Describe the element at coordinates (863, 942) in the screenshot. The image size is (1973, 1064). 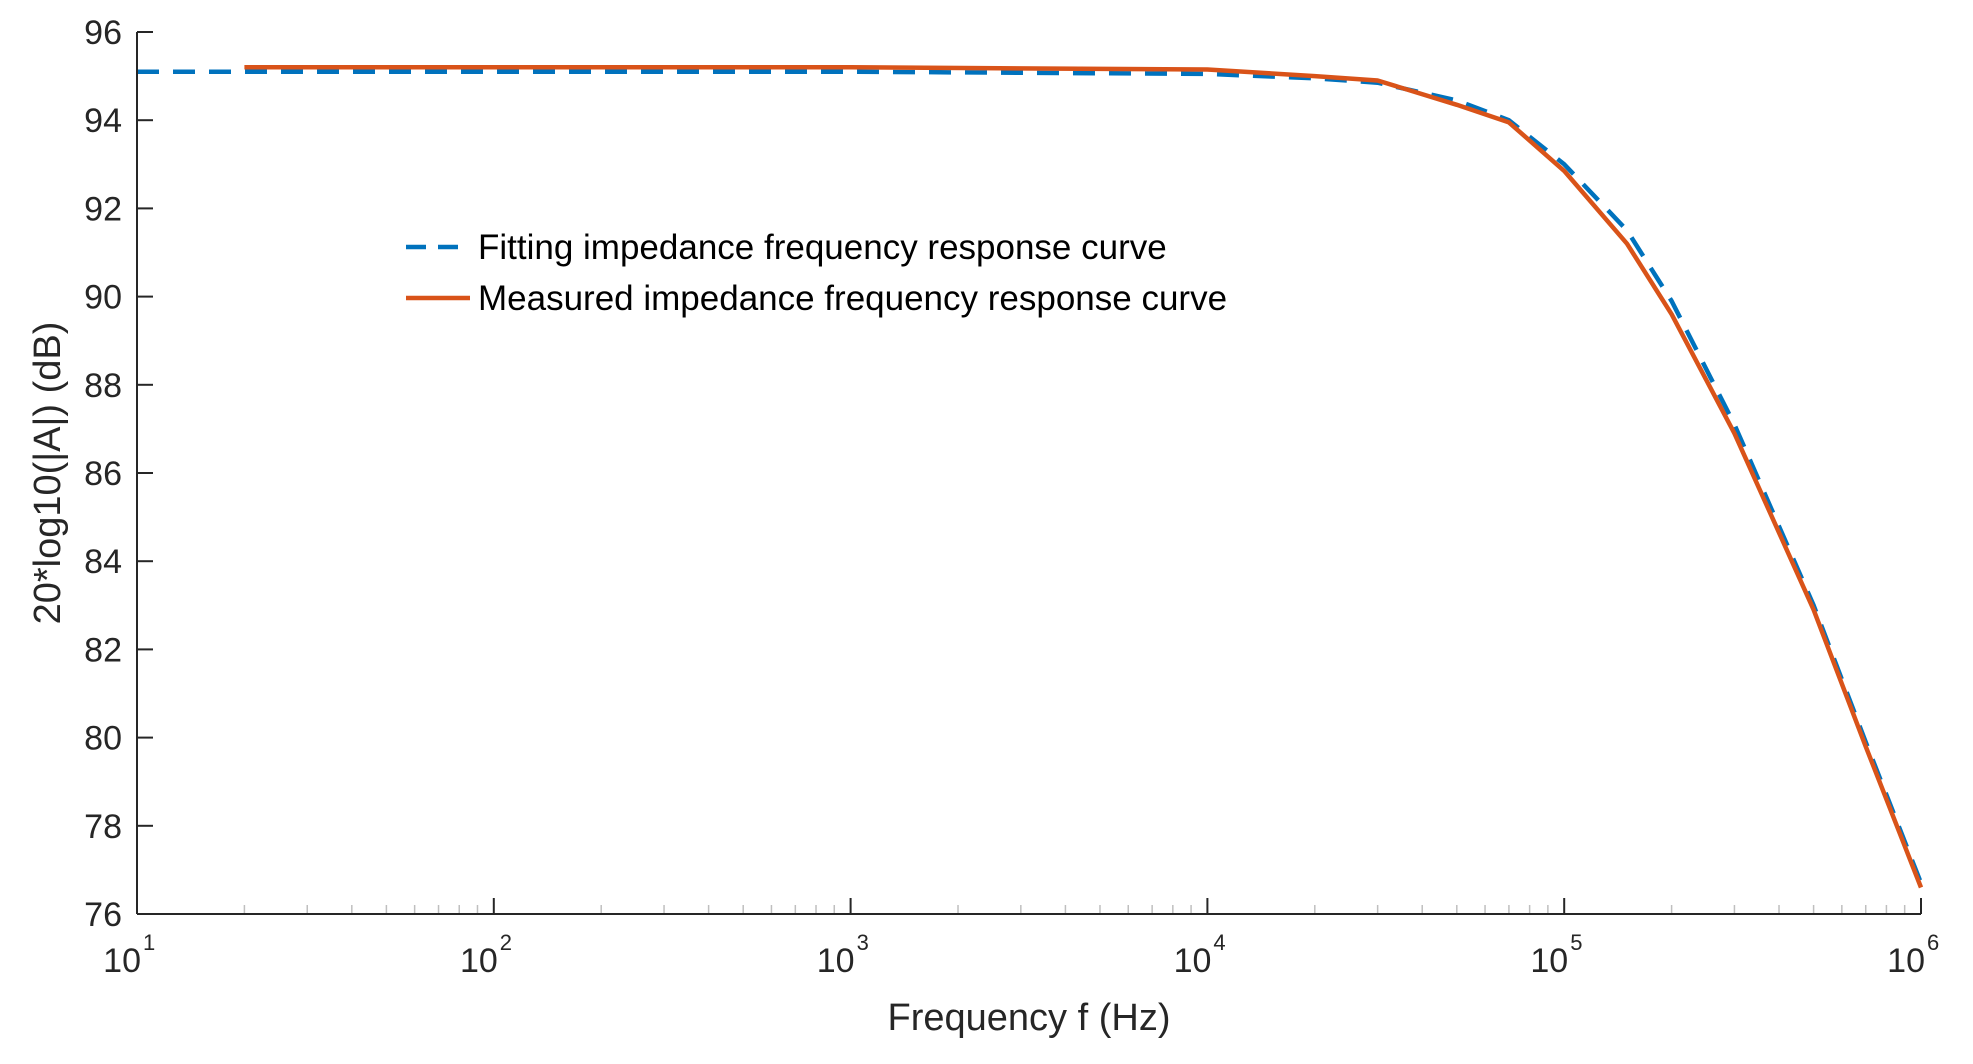
I see `x-tick-exponent: 3` at that location.